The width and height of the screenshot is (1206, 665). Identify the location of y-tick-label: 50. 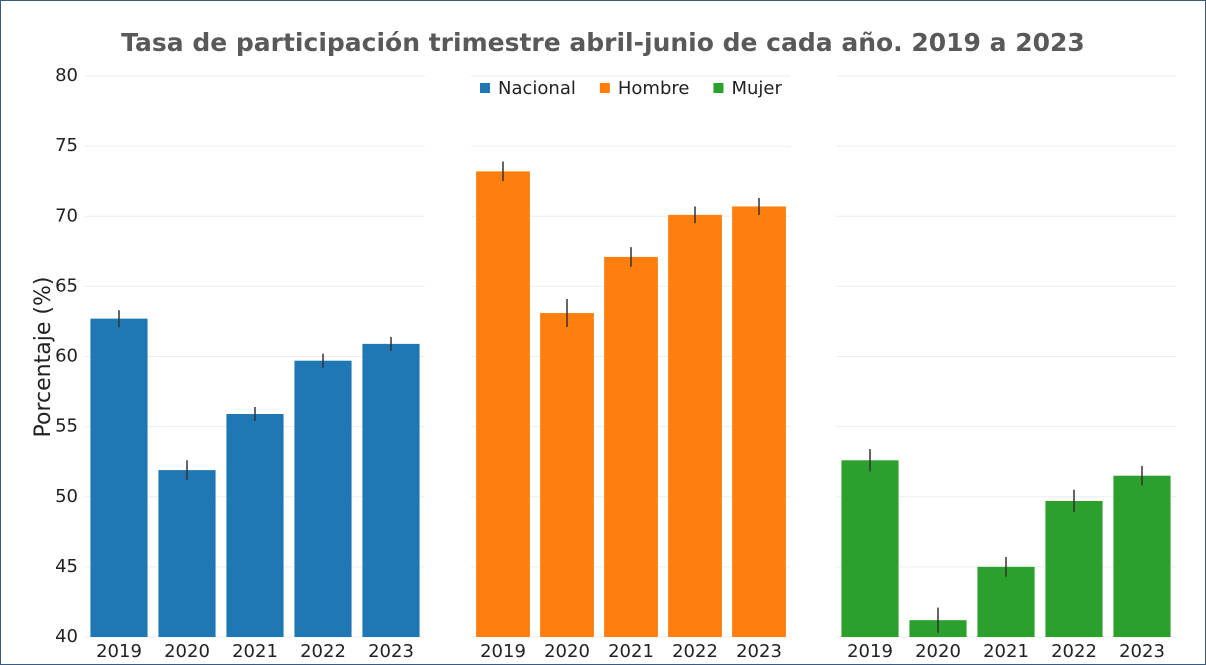
(66, 496).